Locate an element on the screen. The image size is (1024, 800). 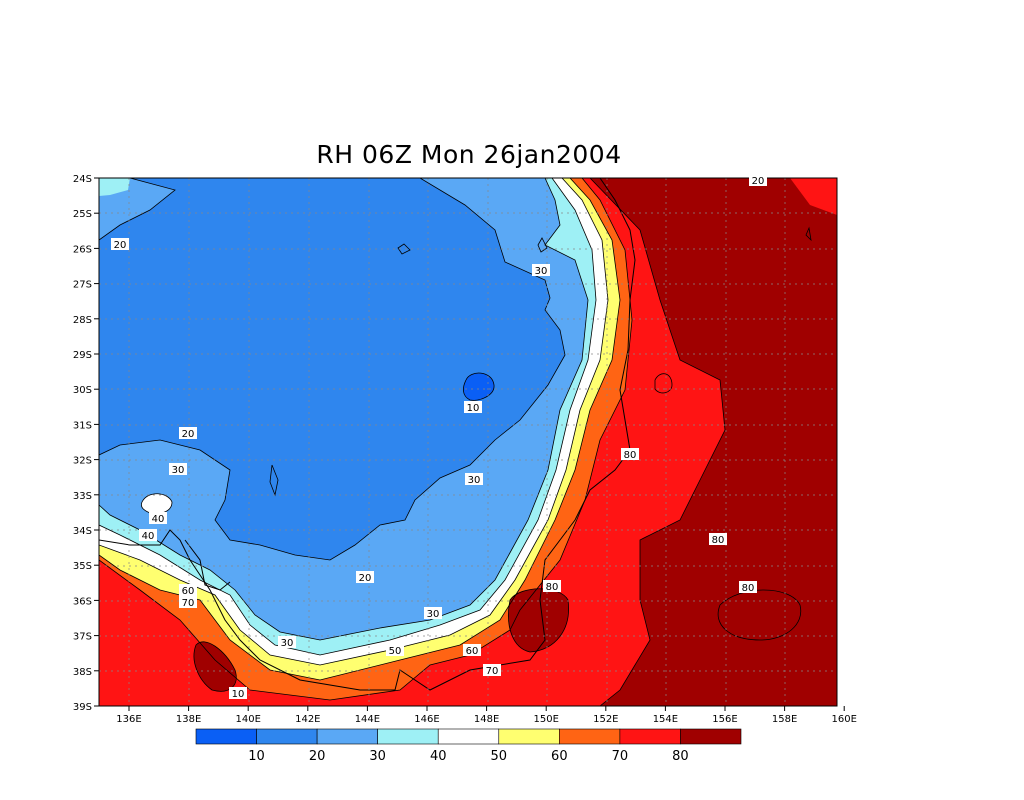
y-tick-label: 28S is located at coordinates (82, 320).